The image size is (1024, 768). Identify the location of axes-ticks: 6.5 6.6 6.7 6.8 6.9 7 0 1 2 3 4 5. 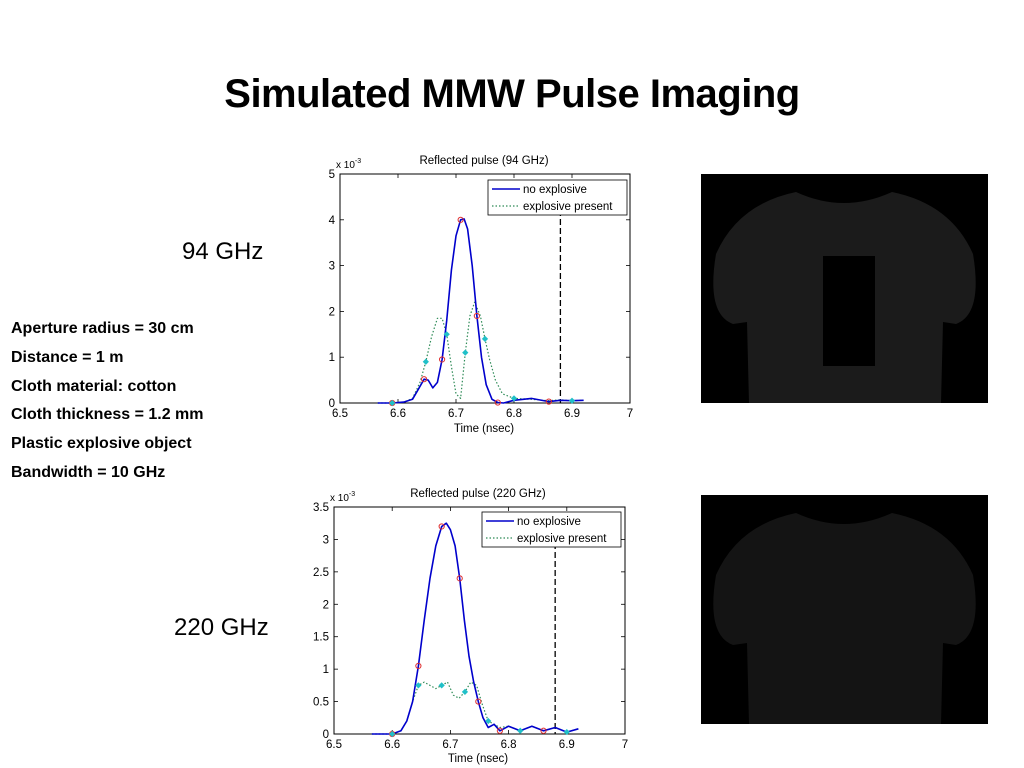
(481, 294).